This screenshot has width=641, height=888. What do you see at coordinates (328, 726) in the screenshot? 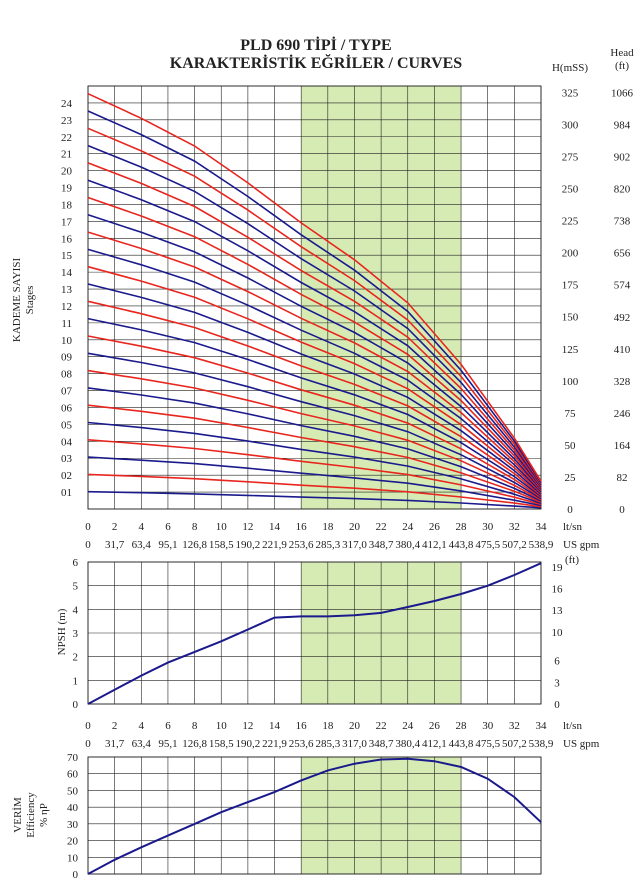
I see `npsh-flow-axis-lt-tick: 18` at bounding box center [328, 726].